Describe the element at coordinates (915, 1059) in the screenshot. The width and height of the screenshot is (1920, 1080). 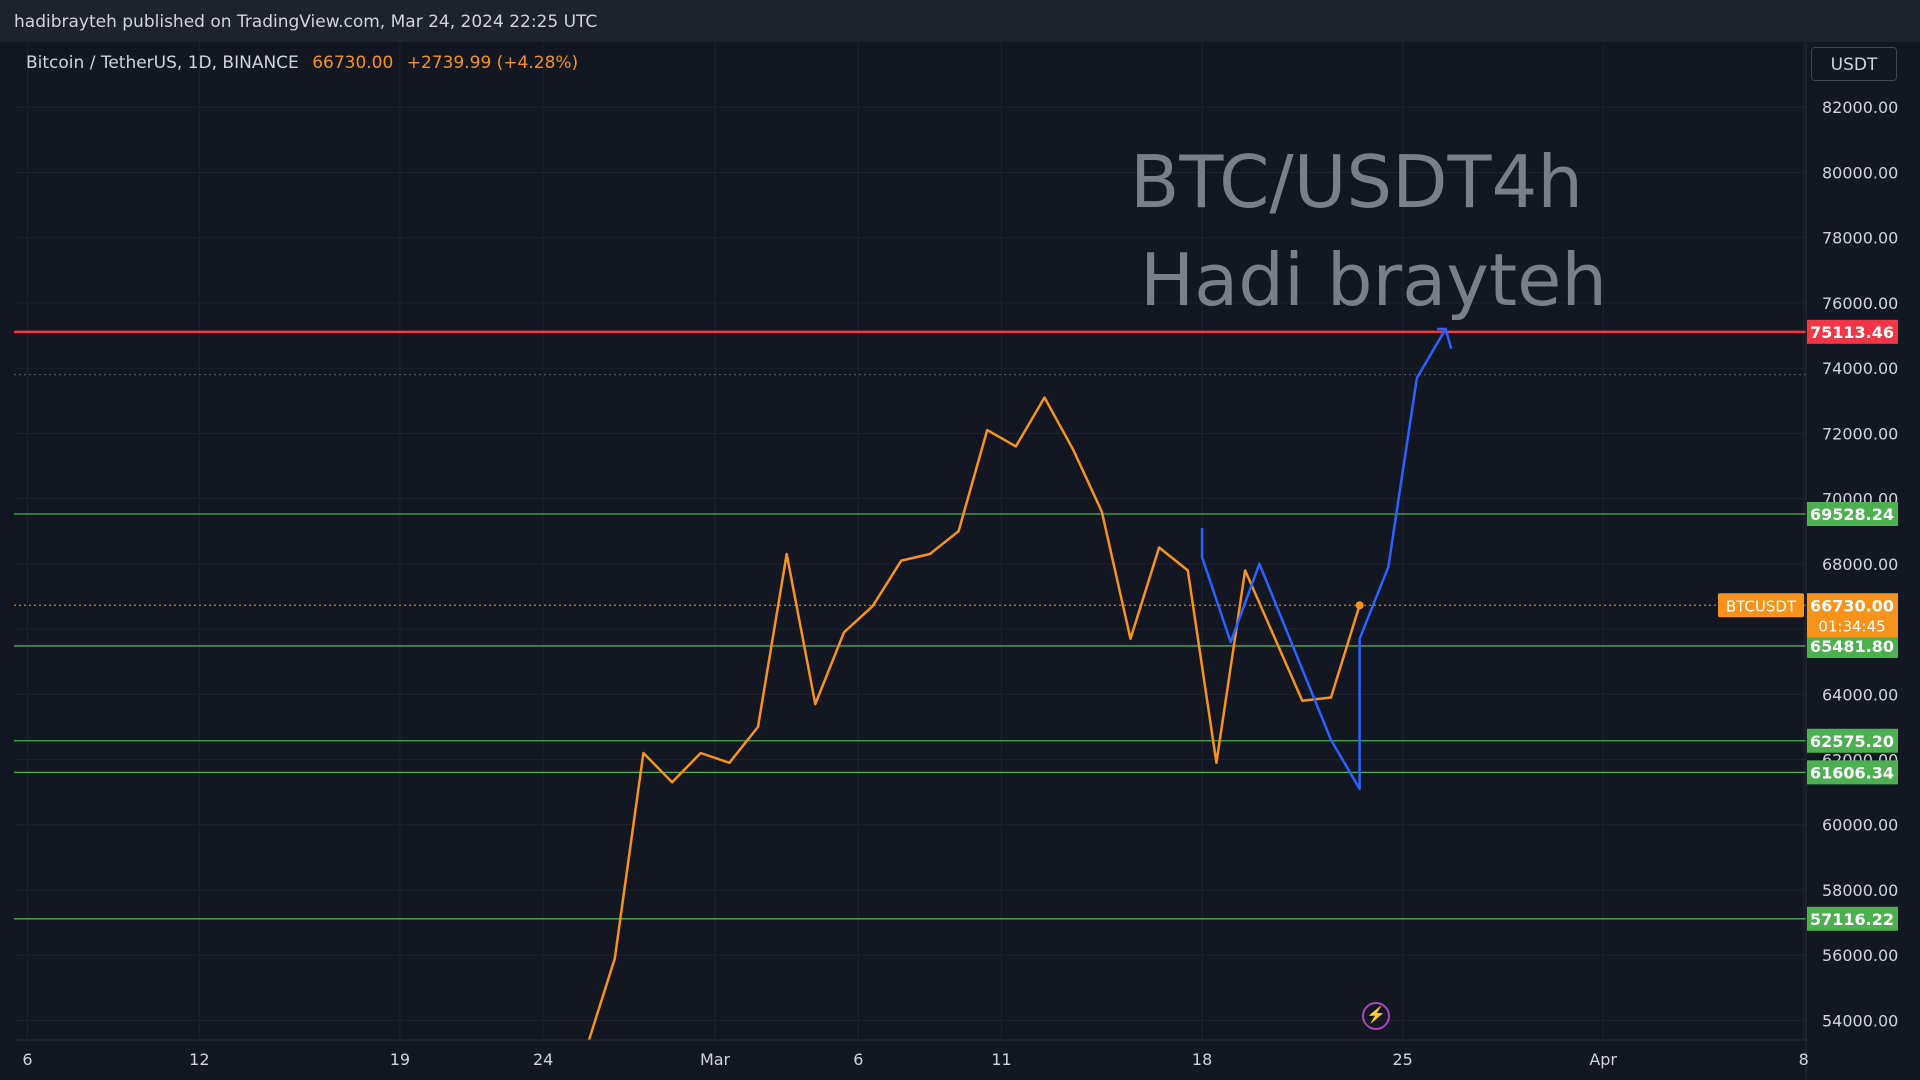
I see `time-axis: 6 12 19 24 Mar 6 11 18 25 Apr 8` at that location.